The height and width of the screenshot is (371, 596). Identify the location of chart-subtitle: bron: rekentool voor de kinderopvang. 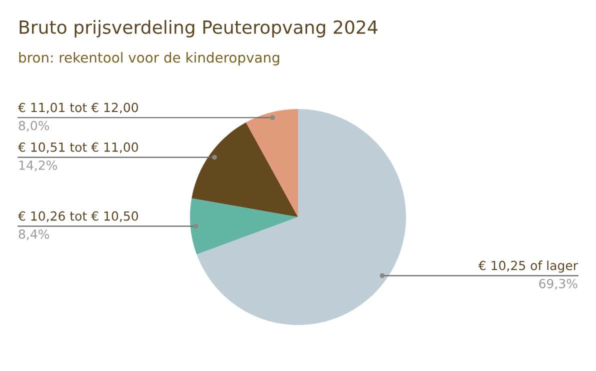
(149, 59).